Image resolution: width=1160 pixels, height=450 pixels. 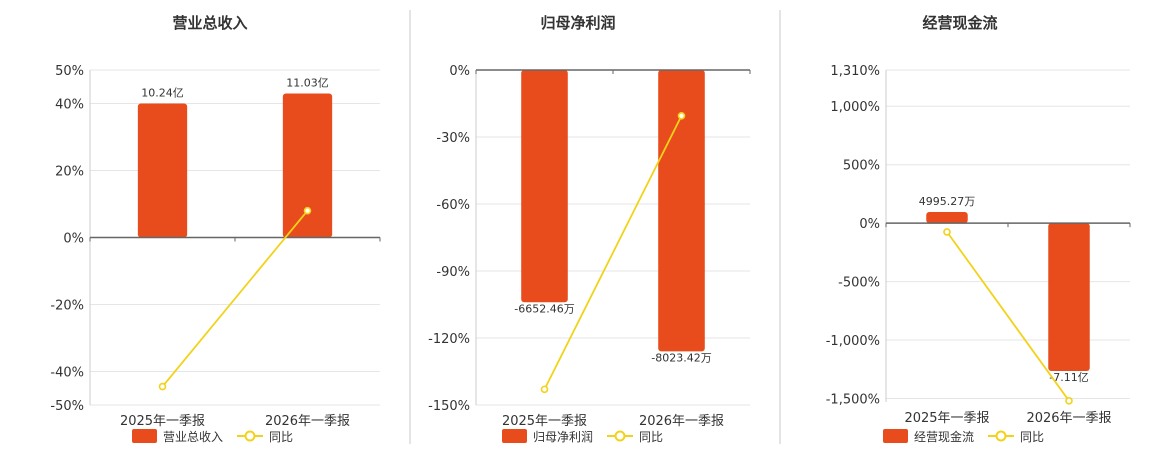 I want to click on bar-data-label: 4995.27万, so click(x=947, y=201).